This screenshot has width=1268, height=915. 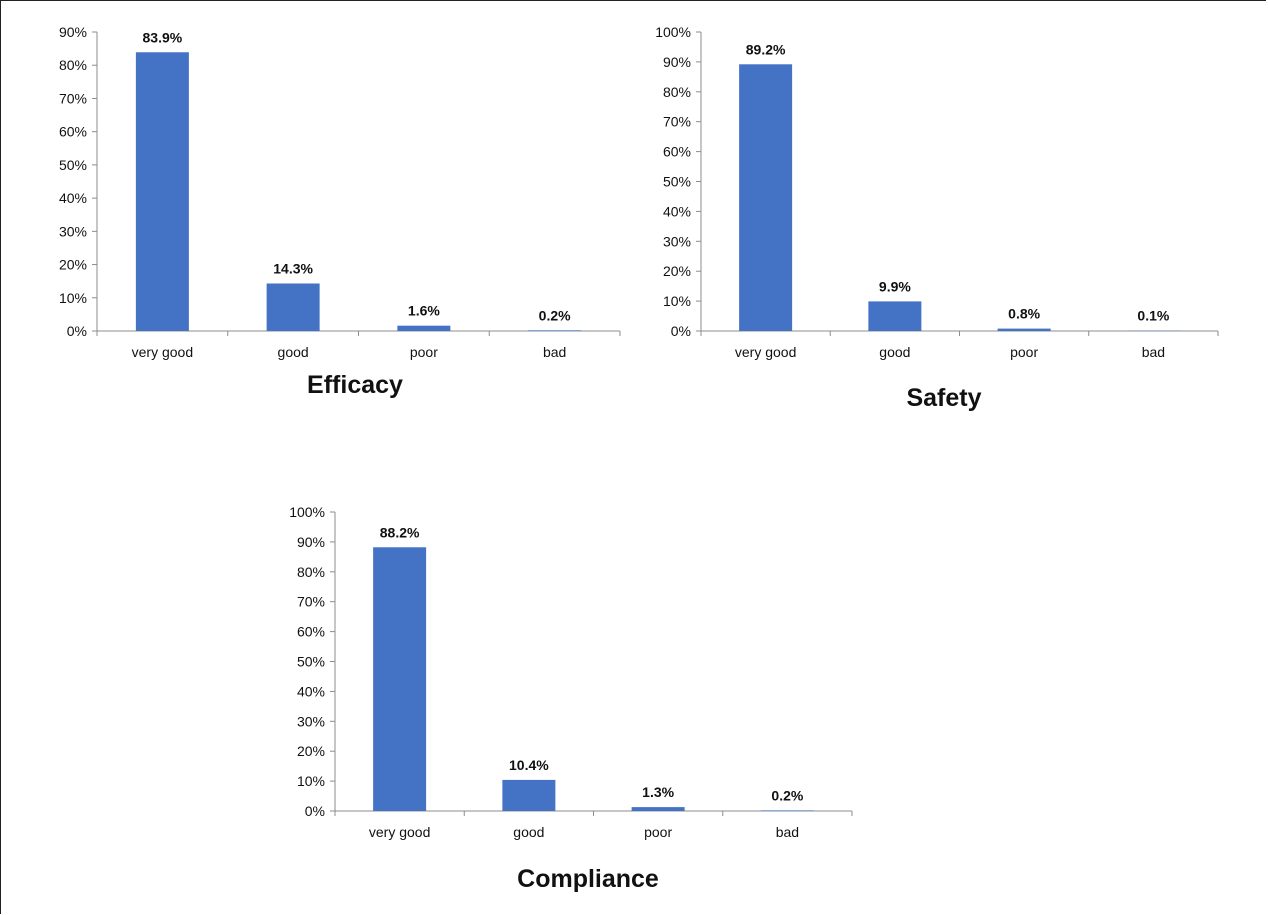 What do you see at coordinates (895, 286) in the screenshot?
I see `data-label: 9.9%` at bounding box center [895, 286].